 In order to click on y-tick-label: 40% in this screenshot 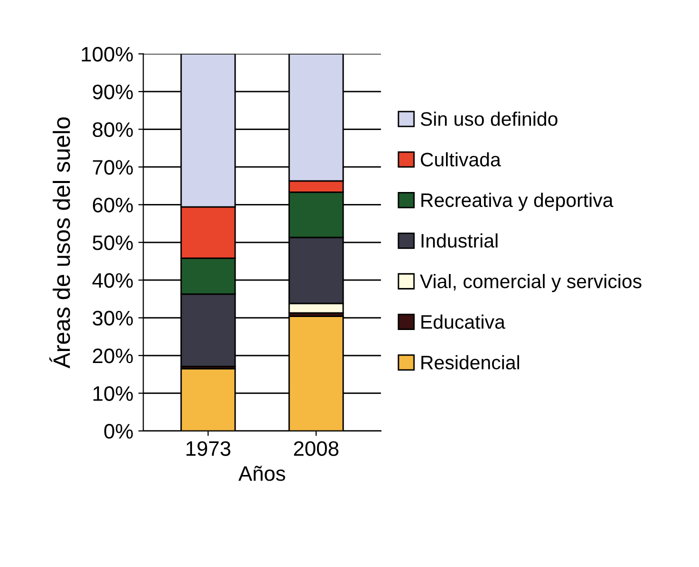, I will do `click(112, 280)`.